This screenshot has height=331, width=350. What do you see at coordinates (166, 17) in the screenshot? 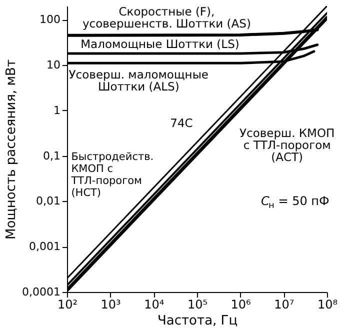
I see `series-label: Скоростные (F), усовершенств. Шоттки (AS)` at bounding box center [166, 17].